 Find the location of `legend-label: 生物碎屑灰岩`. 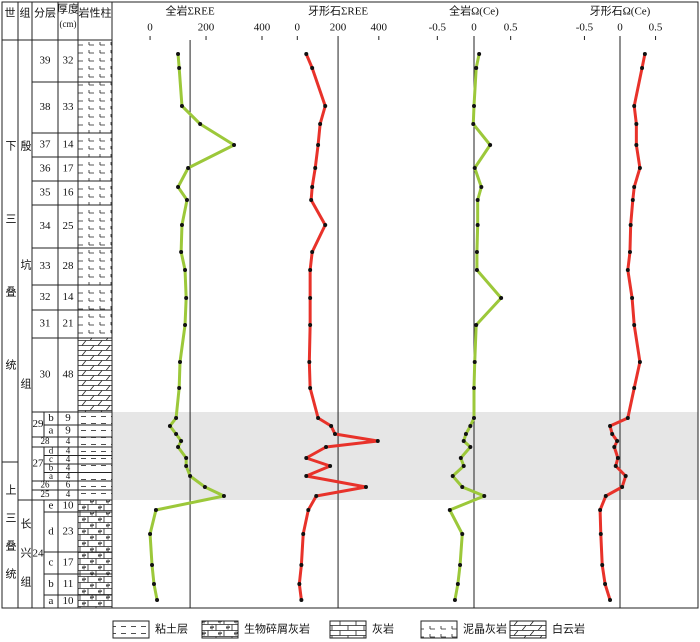

legend-label: 生物碎屑灰岩 is located at coordinates (277, 629).